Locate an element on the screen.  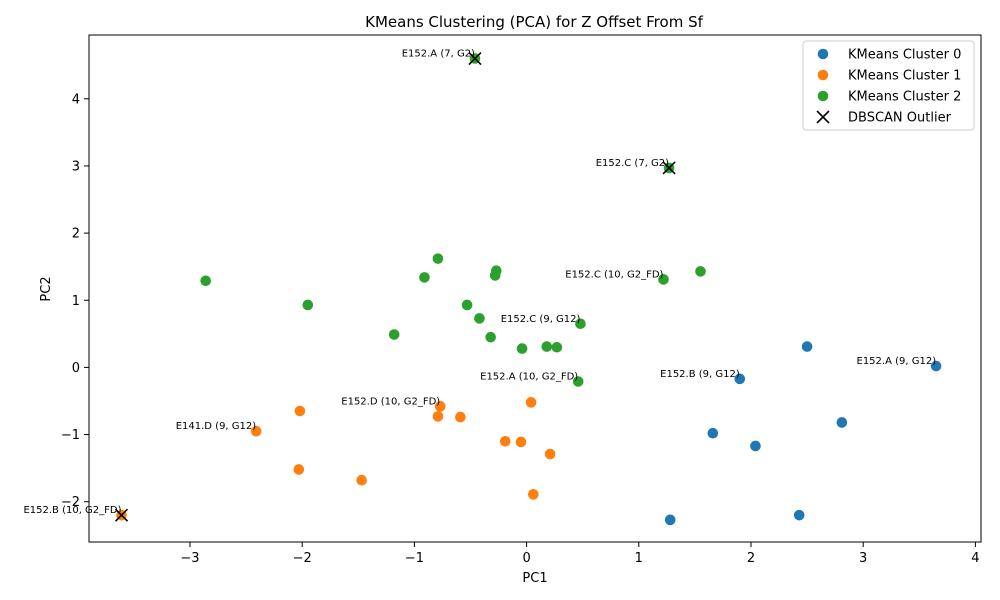
x-tick-label: 0 is located at coordinates (526, 558).